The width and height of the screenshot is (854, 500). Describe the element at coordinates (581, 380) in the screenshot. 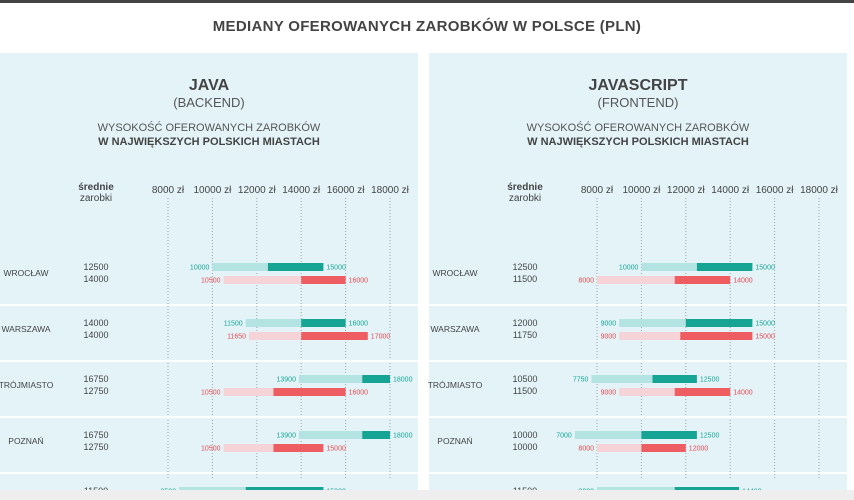

I see `backend-min-label: 7750` at that location.